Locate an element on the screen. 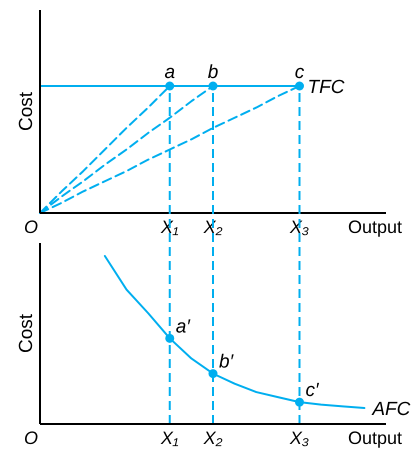 The image size is (415, 451). annotation: c′ is located at coordinates (313, 391).